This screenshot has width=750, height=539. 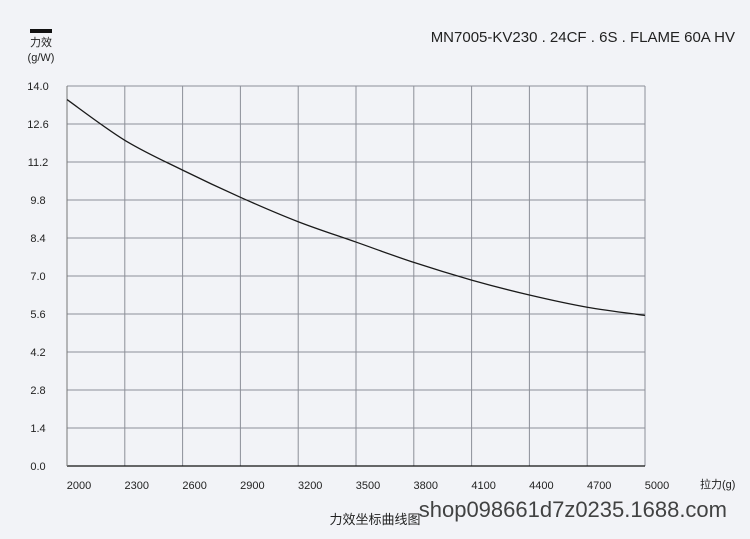 I want to click on x-tick-label: 2900, so click(x=252, y=486).